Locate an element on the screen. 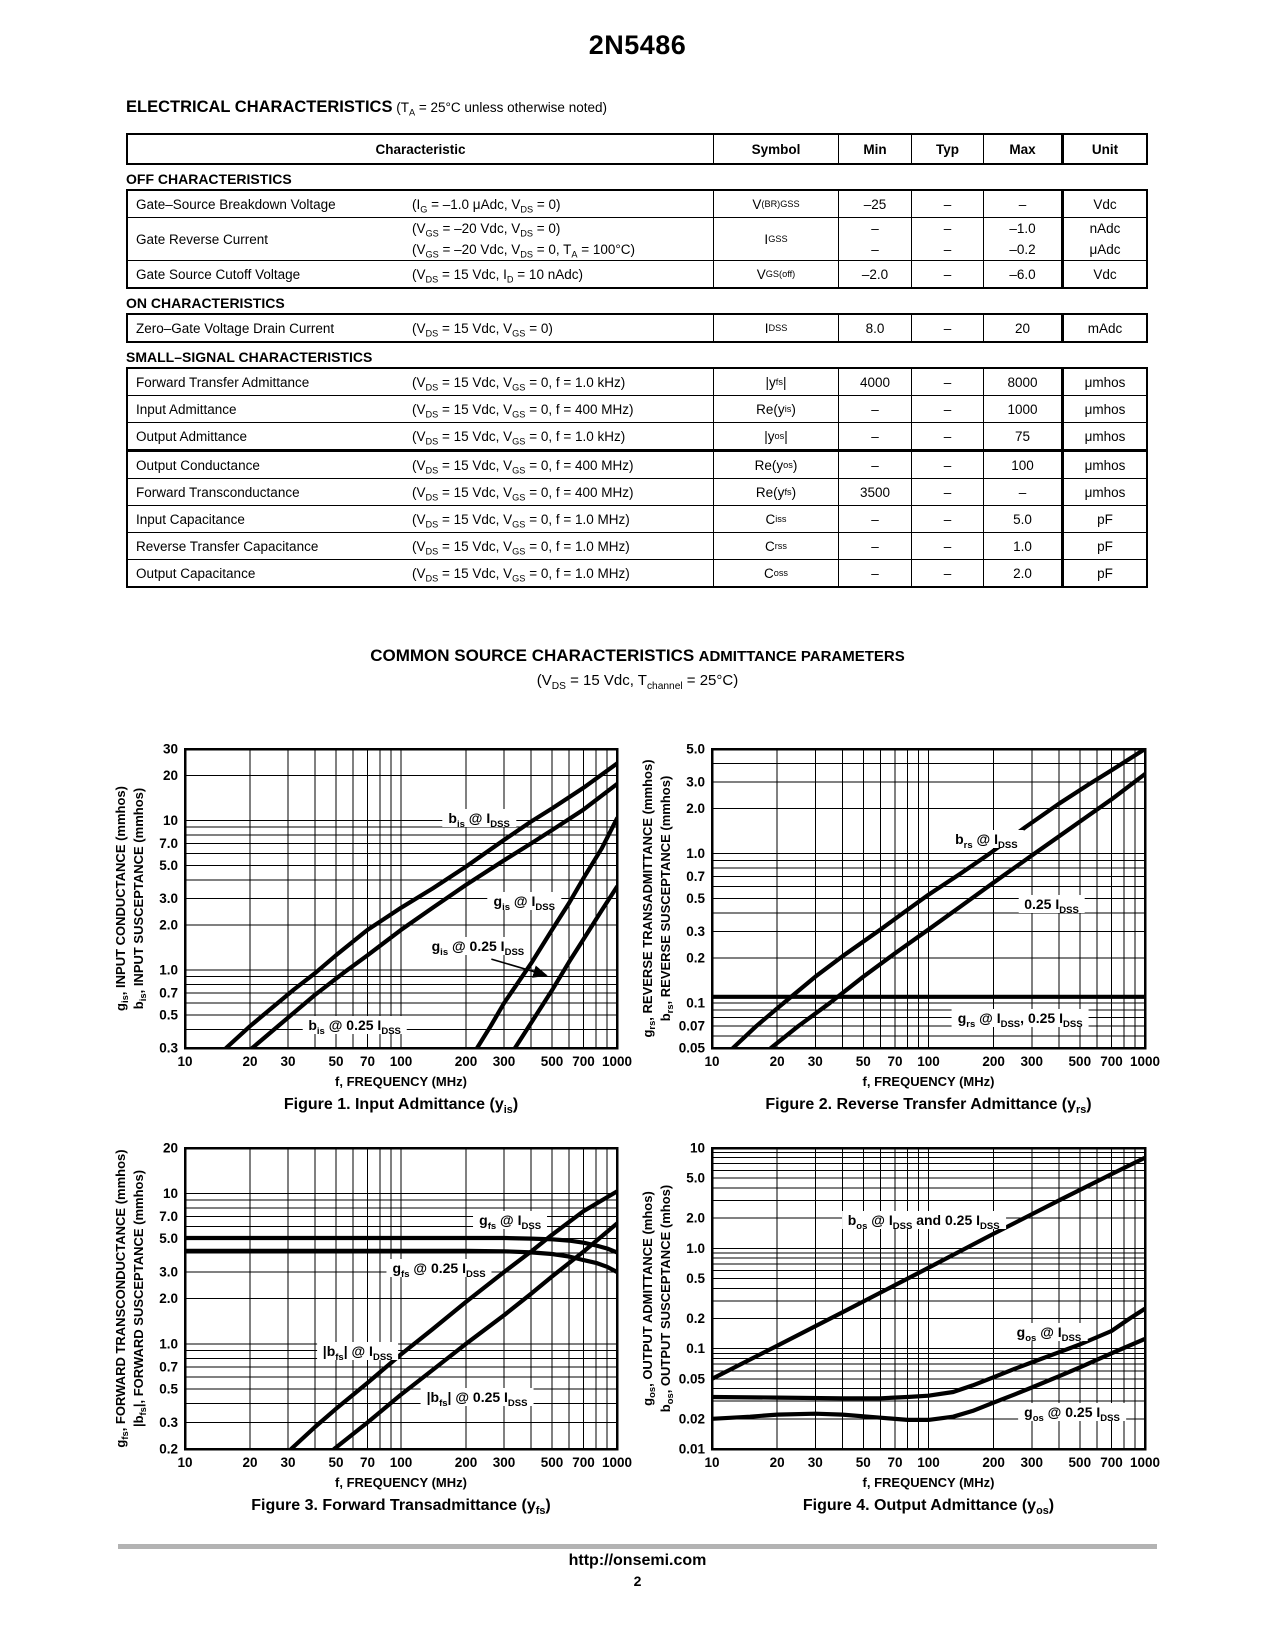 This screenshot has width=1275, height=1650. cell-max: –6.0 is located at coordinates (1022, 274).